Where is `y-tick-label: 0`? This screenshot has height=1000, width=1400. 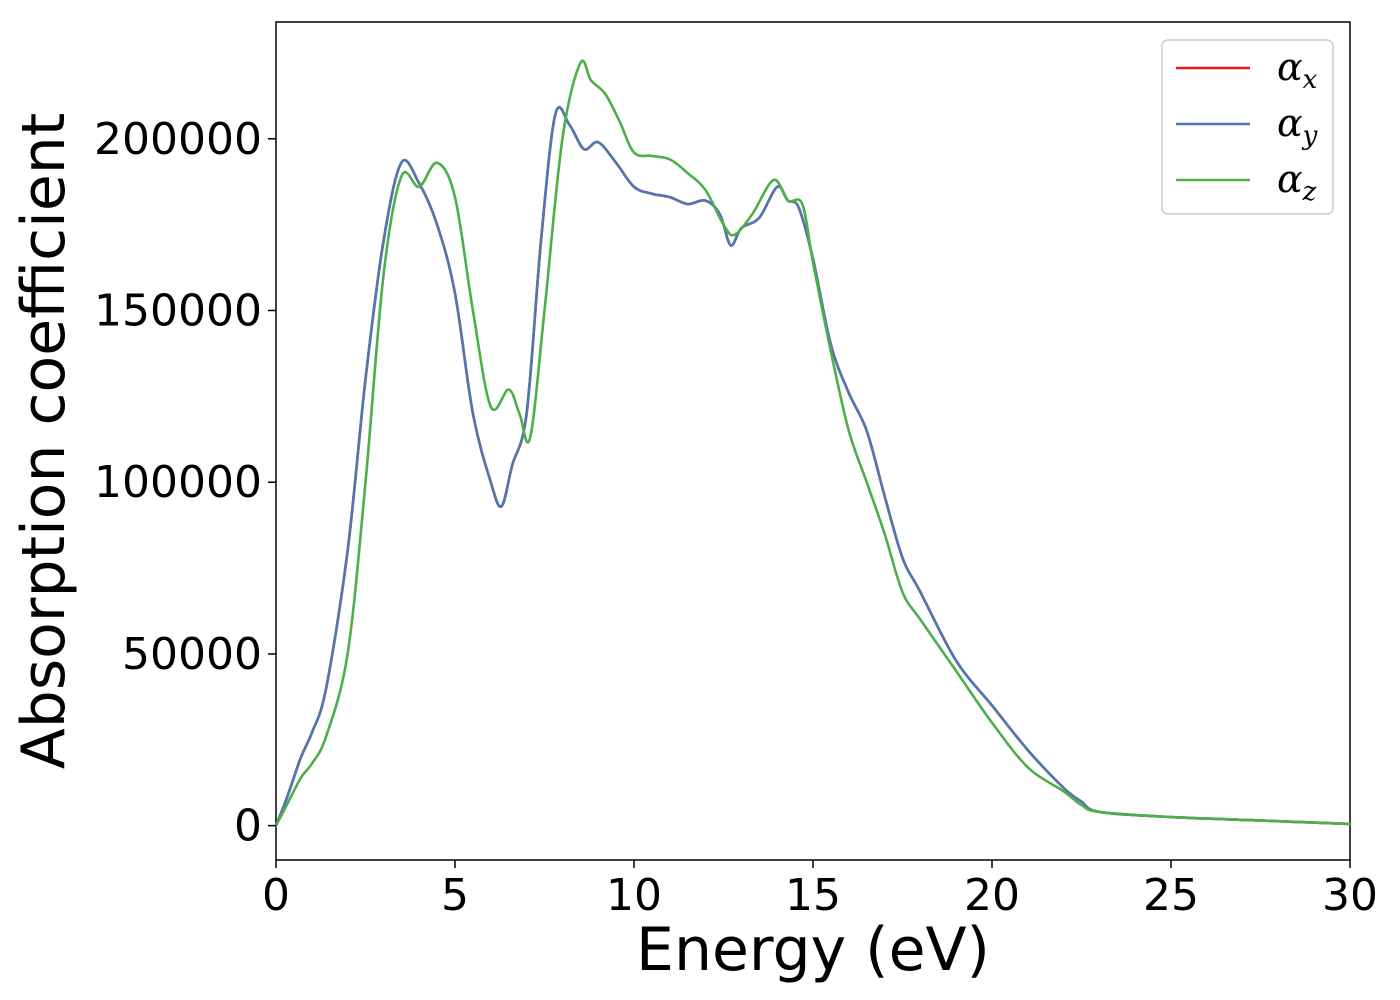
y-tick-label: 0 is located at coordinates (248, 826).